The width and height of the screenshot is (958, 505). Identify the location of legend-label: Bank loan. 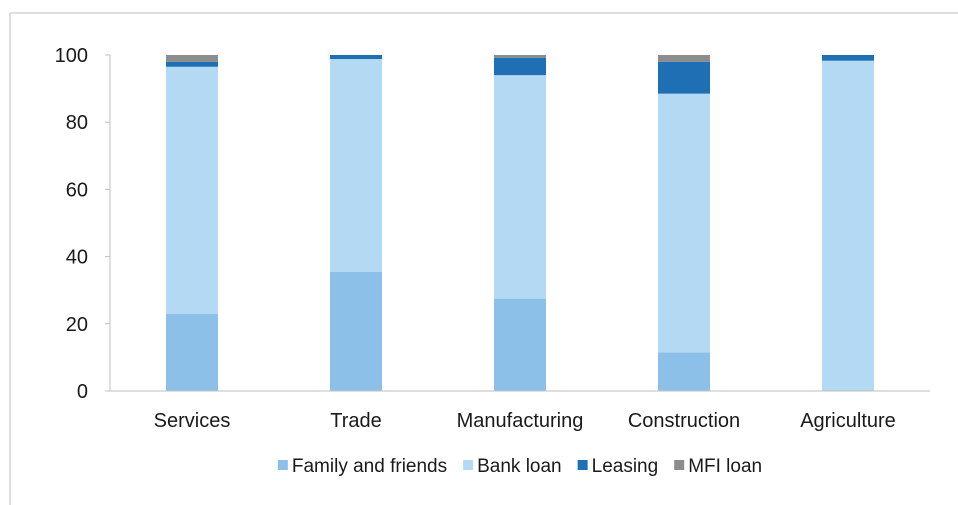
(519, 466).